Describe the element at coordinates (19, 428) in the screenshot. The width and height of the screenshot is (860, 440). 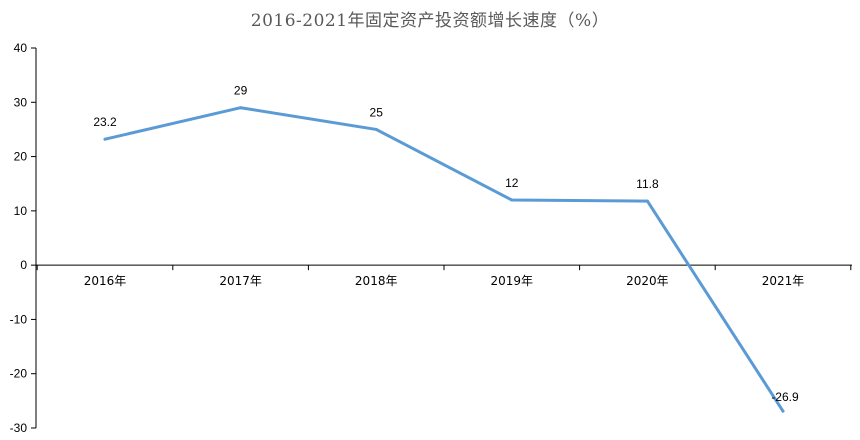
I see `y-tick-label: -30` at that location.